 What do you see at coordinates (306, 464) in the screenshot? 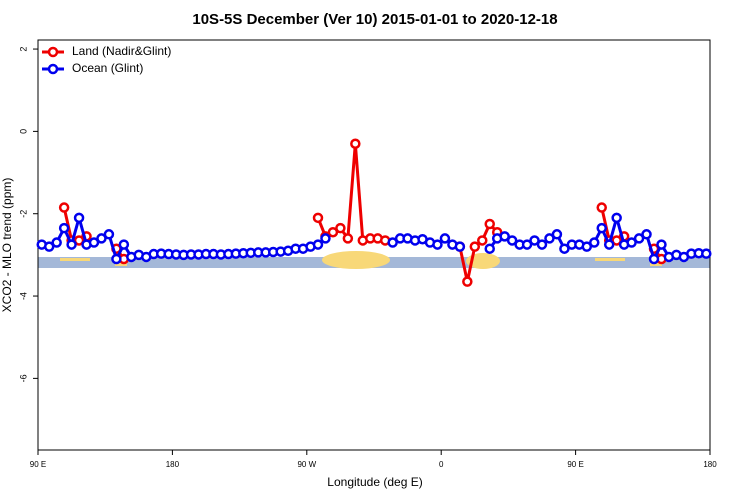
I see `x-tick-label: 90 W` at bounding box center [306, 464].